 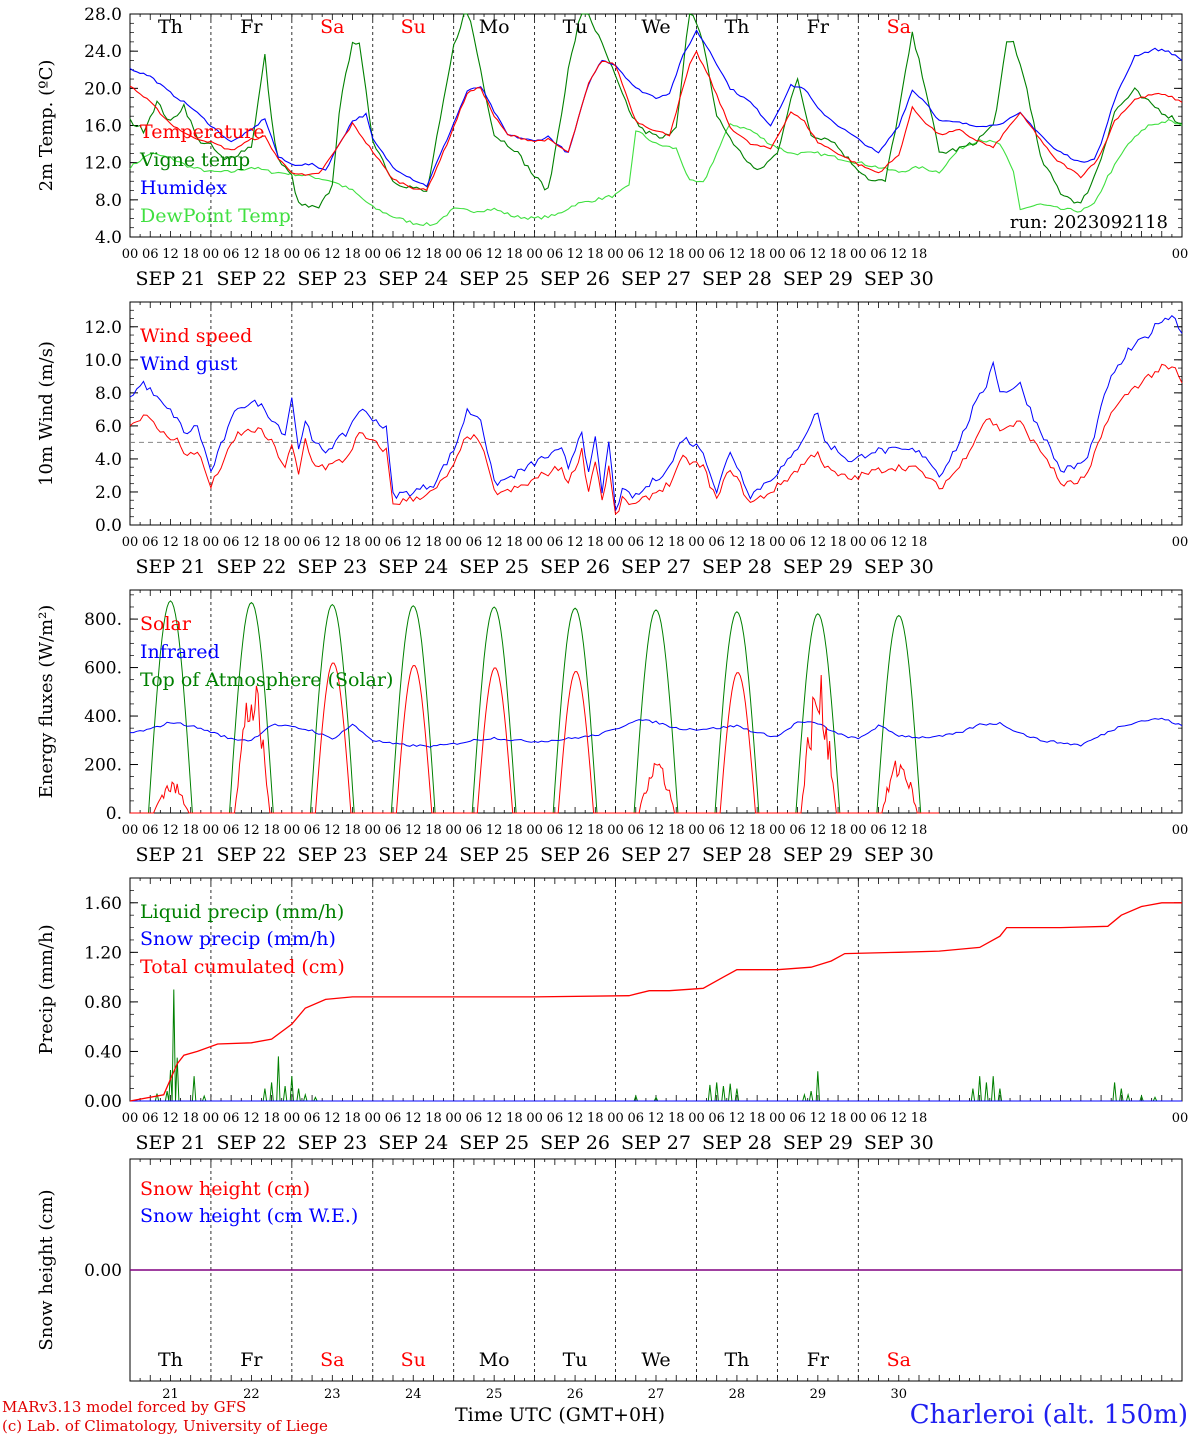 I want to click on date-label: SEP 27, so click(x=656, y=855).